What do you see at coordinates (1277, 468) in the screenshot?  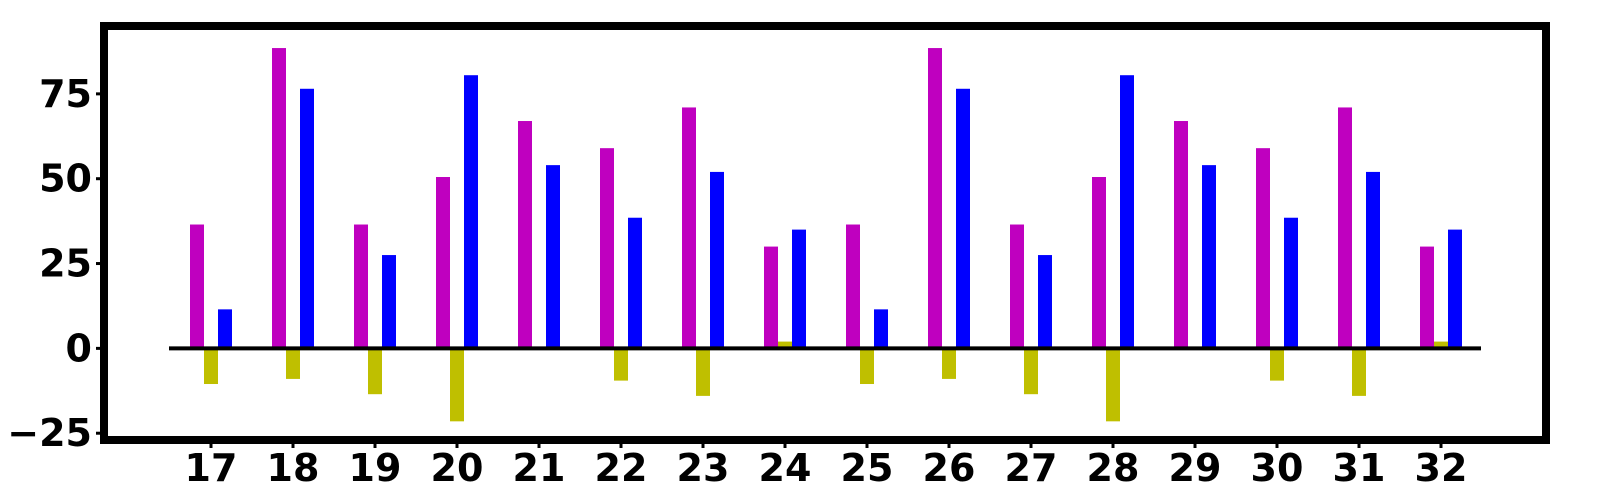 I see `x-tick-label: 30` at bounding box center [1277, 468].